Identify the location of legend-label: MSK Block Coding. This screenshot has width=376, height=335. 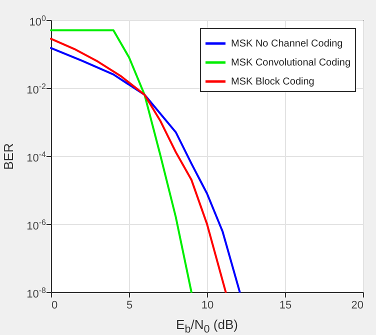
(272, 82).